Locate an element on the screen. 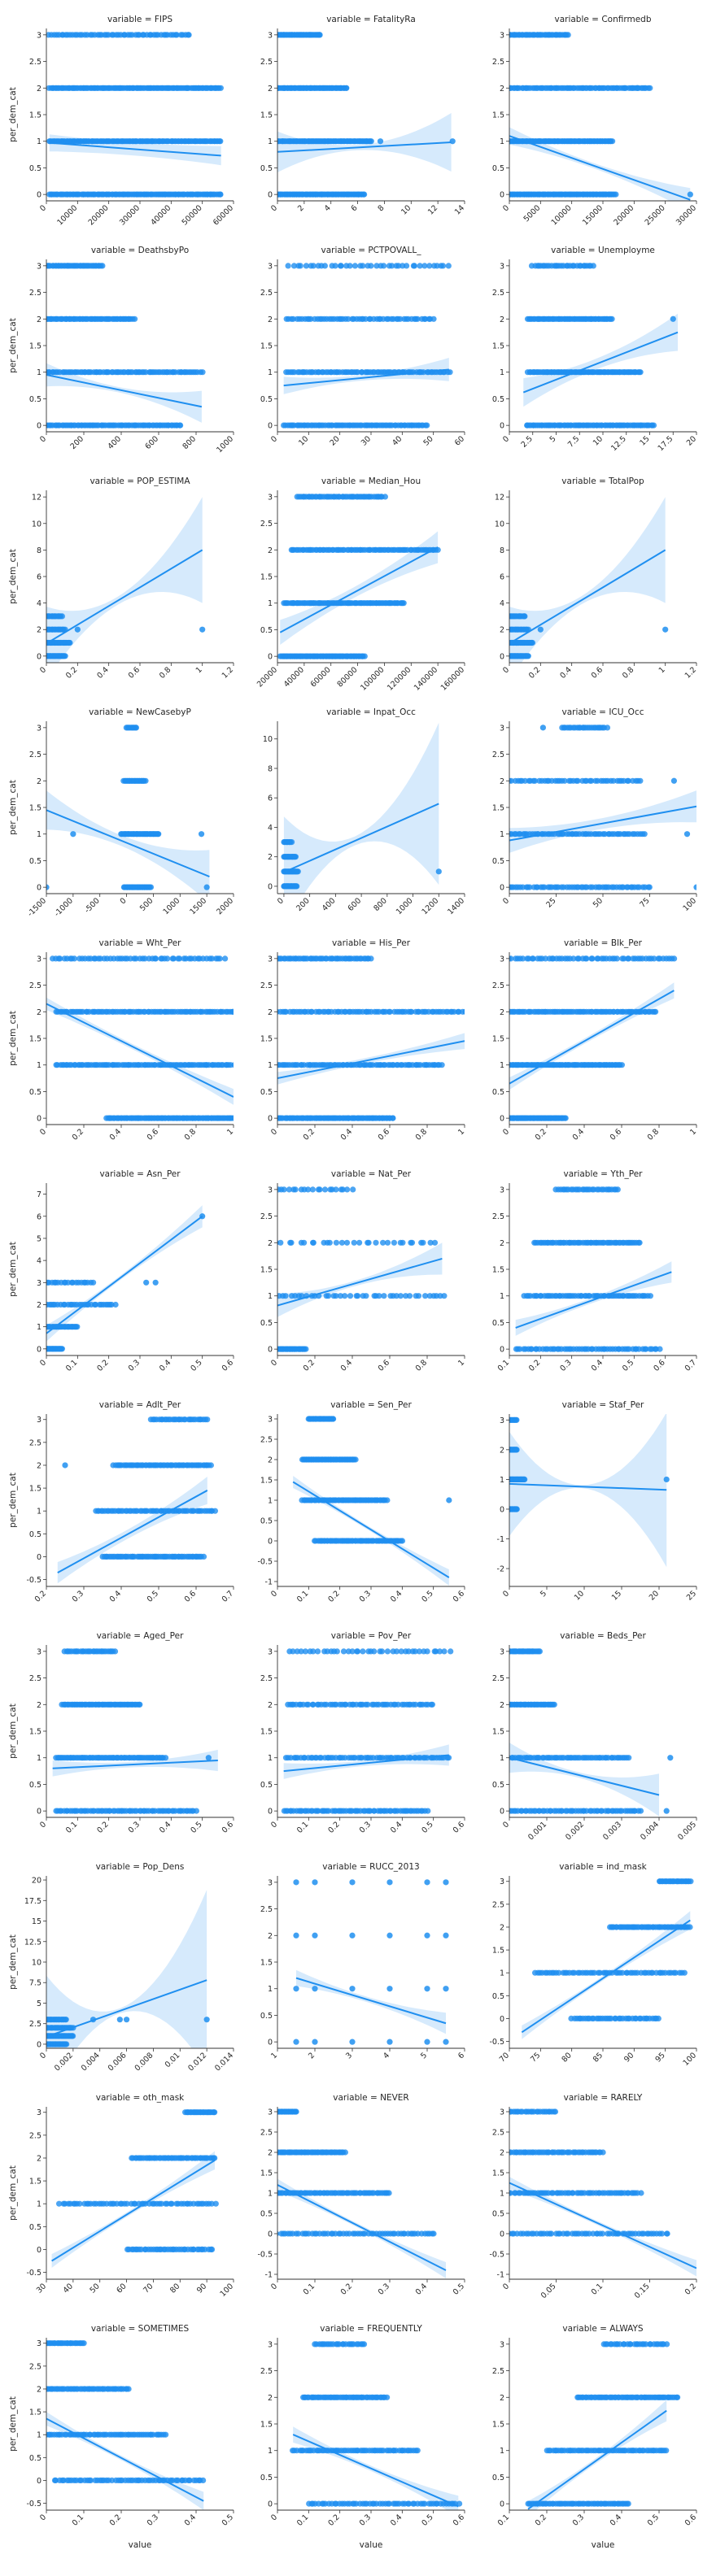 The height and width of the screenshot is (2576, 703). facet-title: variable = NewCasebyP is located at coordinates (140, 712).